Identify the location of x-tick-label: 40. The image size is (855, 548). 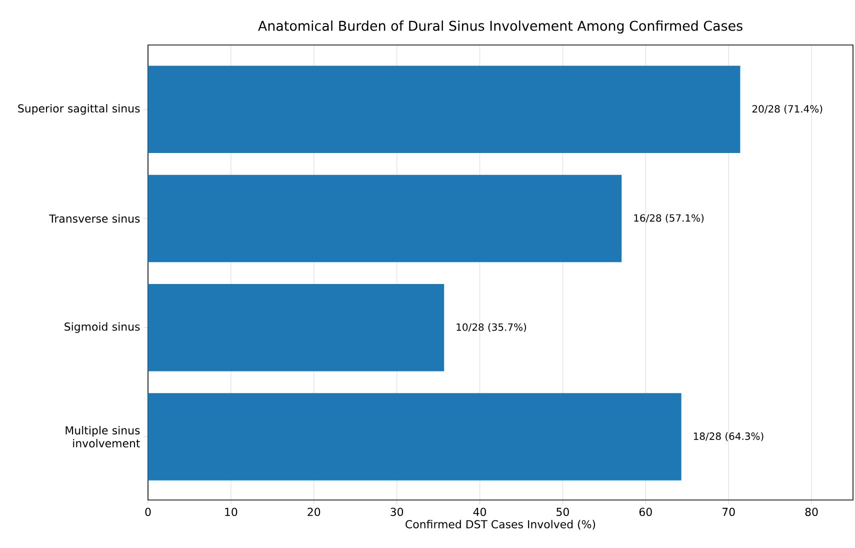
(479, 512).